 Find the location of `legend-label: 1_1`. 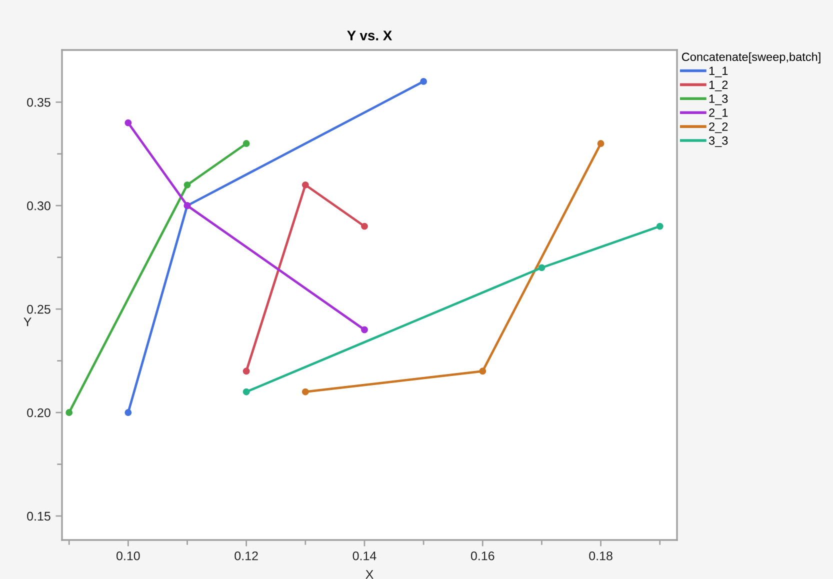

legend-label: 1_1 is located at coordinates (718, 72).